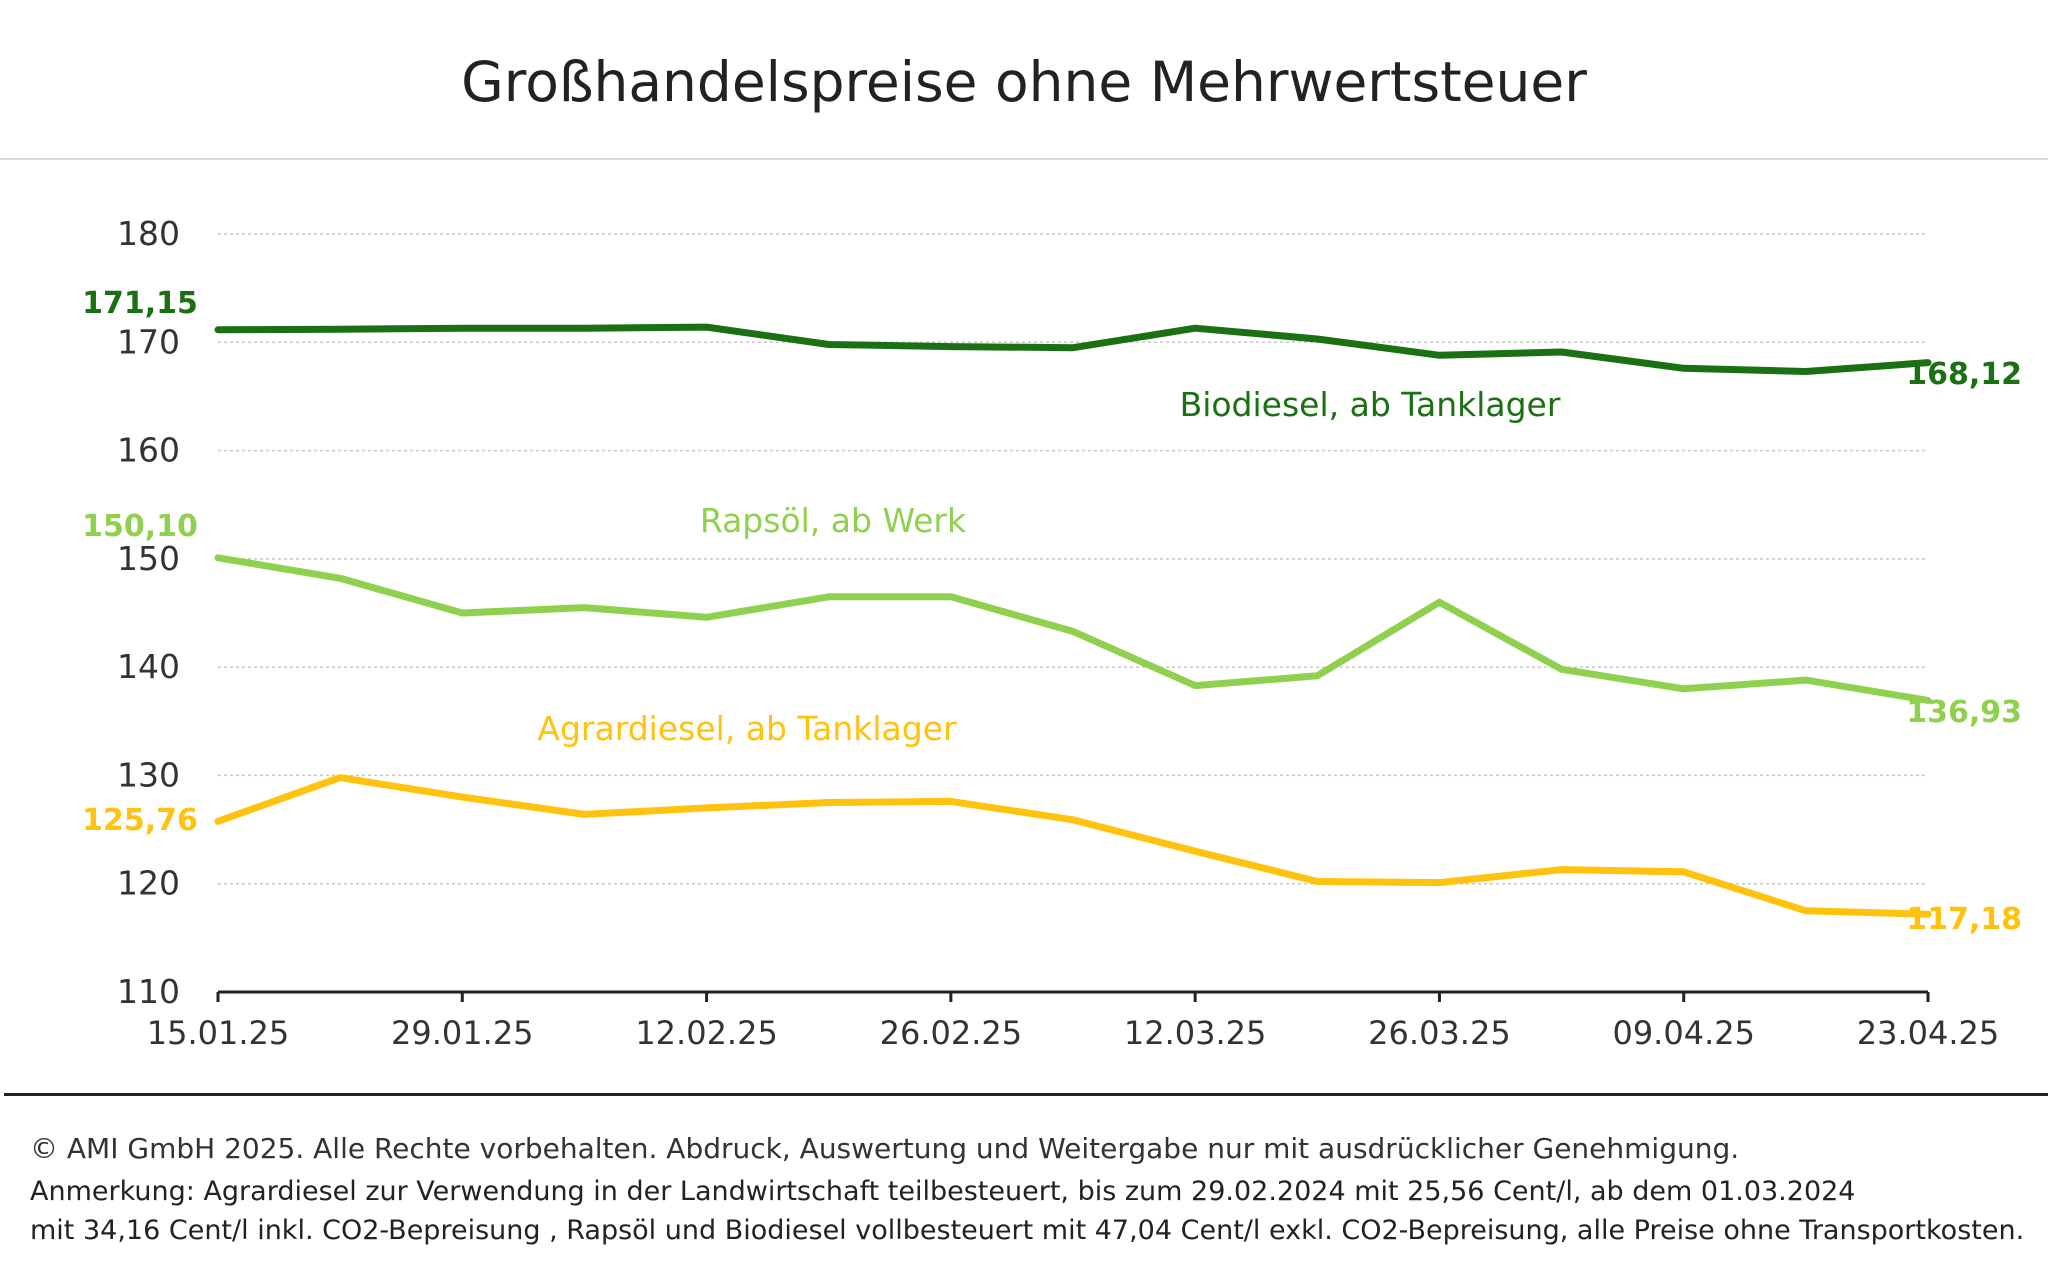 The width and height of the screenshot is (2048, 1285). What do you see at coordinates (140, 303) in the screenshot?
I see `start-value-label: 171,15` at bounding box center [140, 303].